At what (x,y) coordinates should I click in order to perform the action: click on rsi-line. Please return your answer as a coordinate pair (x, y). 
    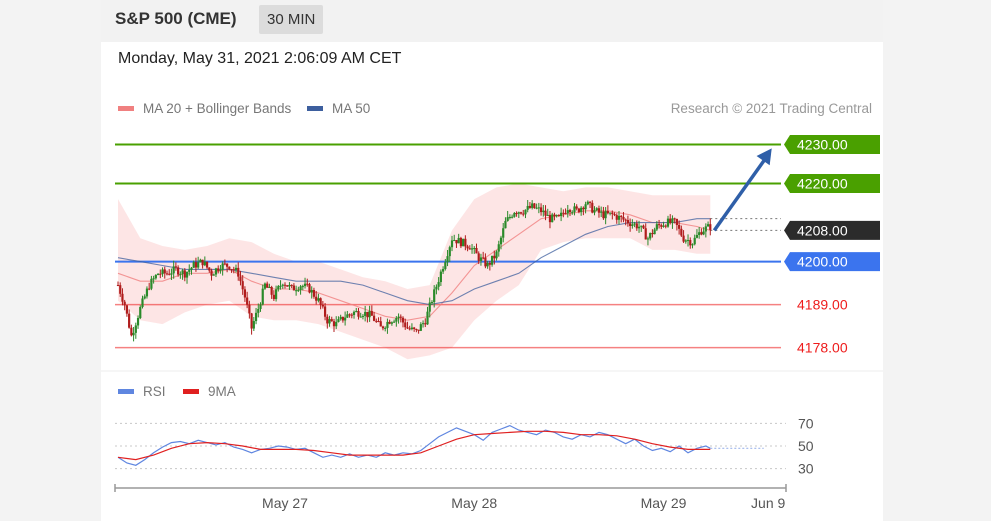
    Looking at the image, I should click on (414, 445).